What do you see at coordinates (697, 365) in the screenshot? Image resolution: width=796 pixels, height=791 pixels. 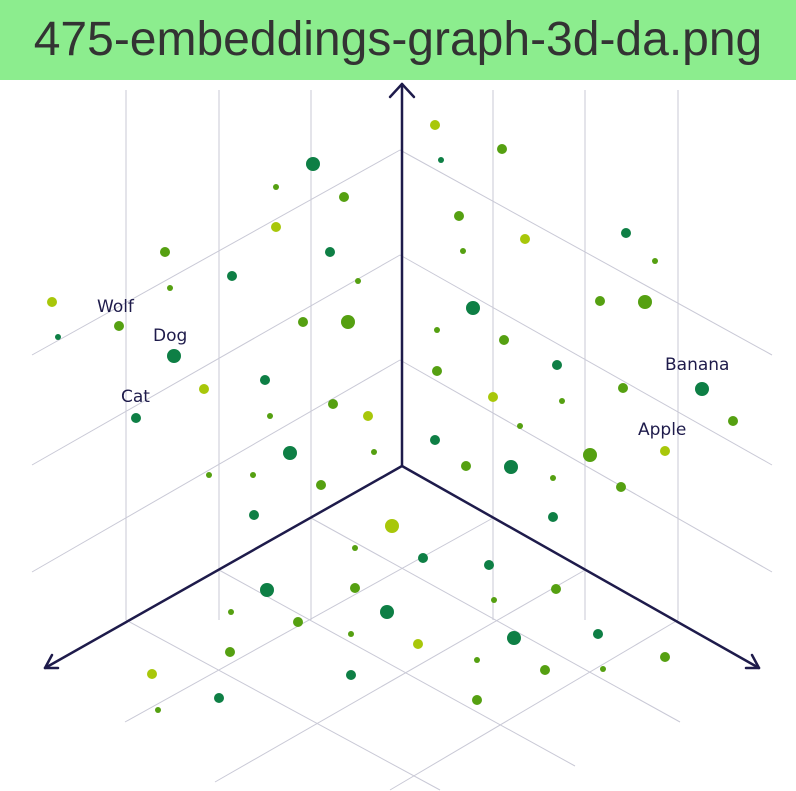 I see `label-banana: Banana` at bounding box center [697, 365].